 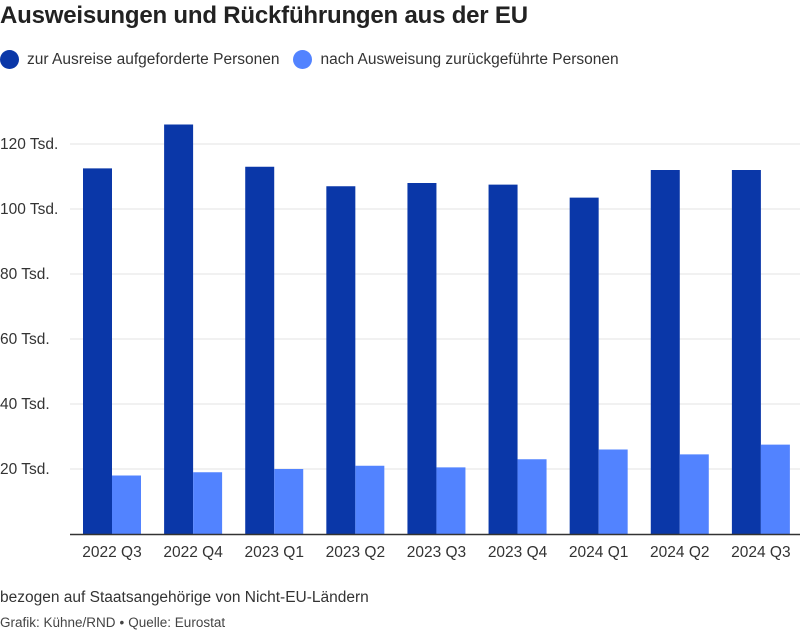 I want to click on credit-quelle: Quelle: Eurostat, so click(x=177, y=622).